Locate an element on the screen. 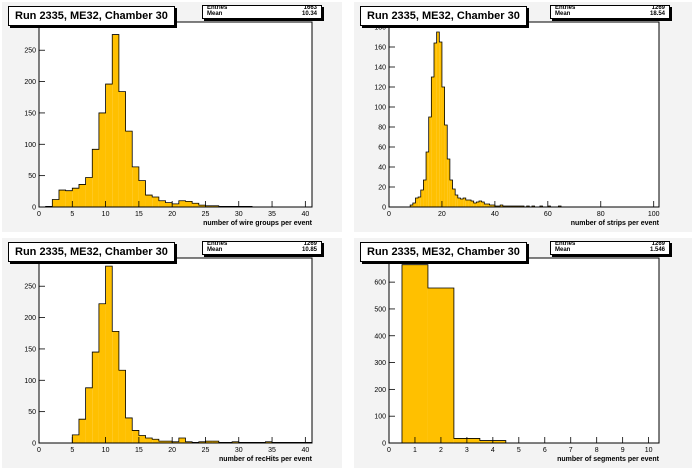 This screenshot has width=696, height=472. x-tick-label: 30 is located at coordinates (239, 214).